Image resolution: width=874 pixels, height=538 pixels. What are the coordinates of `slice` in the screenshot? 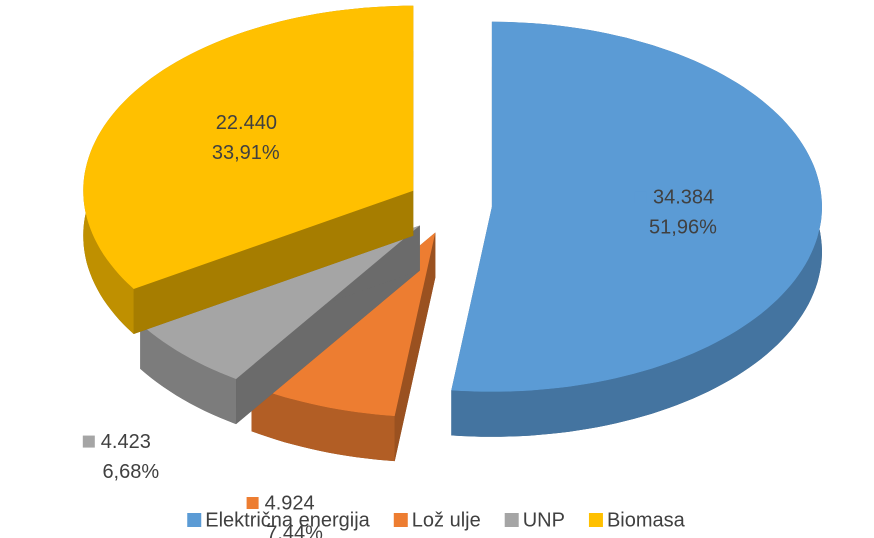 It's located at (280, 325).